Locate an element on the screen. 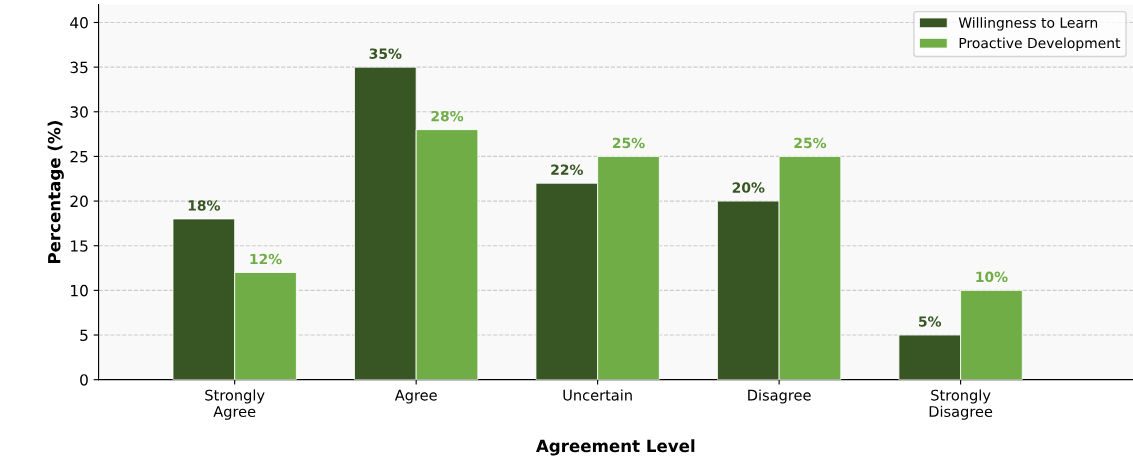 This screenshot has height=463, width=1133. x-tick-label: Strongly Agree is located at coordinates (235, 404).